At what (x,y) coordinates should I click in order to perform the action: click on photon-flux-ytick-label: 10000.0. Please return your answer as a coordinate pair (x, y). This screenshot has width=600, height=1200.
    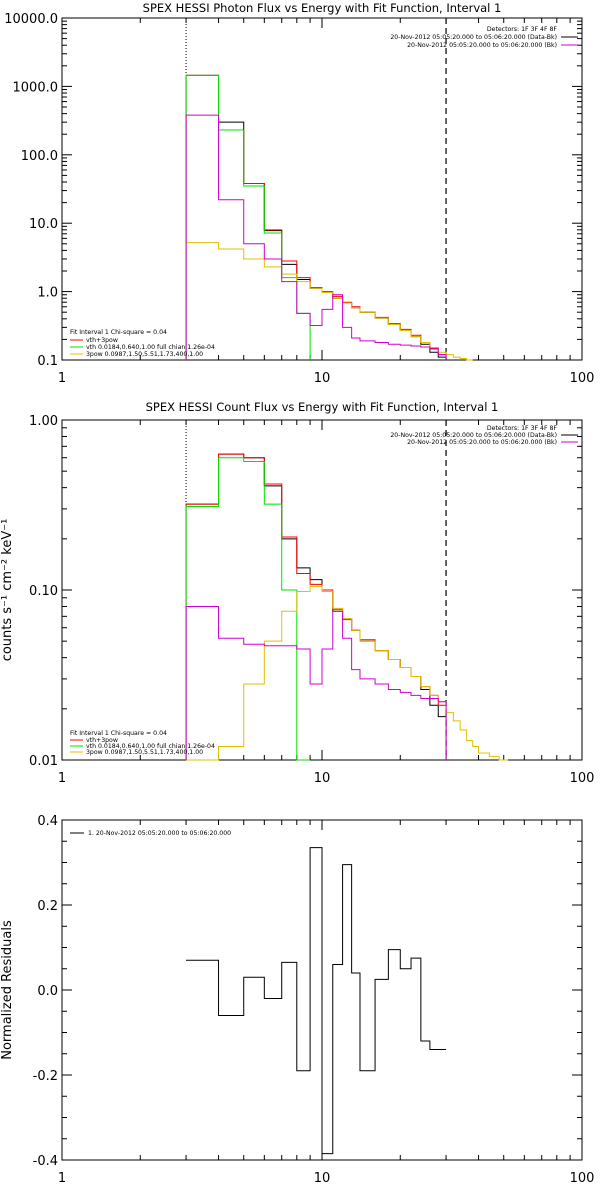
    Looking at the image, I should click on (31, 19).